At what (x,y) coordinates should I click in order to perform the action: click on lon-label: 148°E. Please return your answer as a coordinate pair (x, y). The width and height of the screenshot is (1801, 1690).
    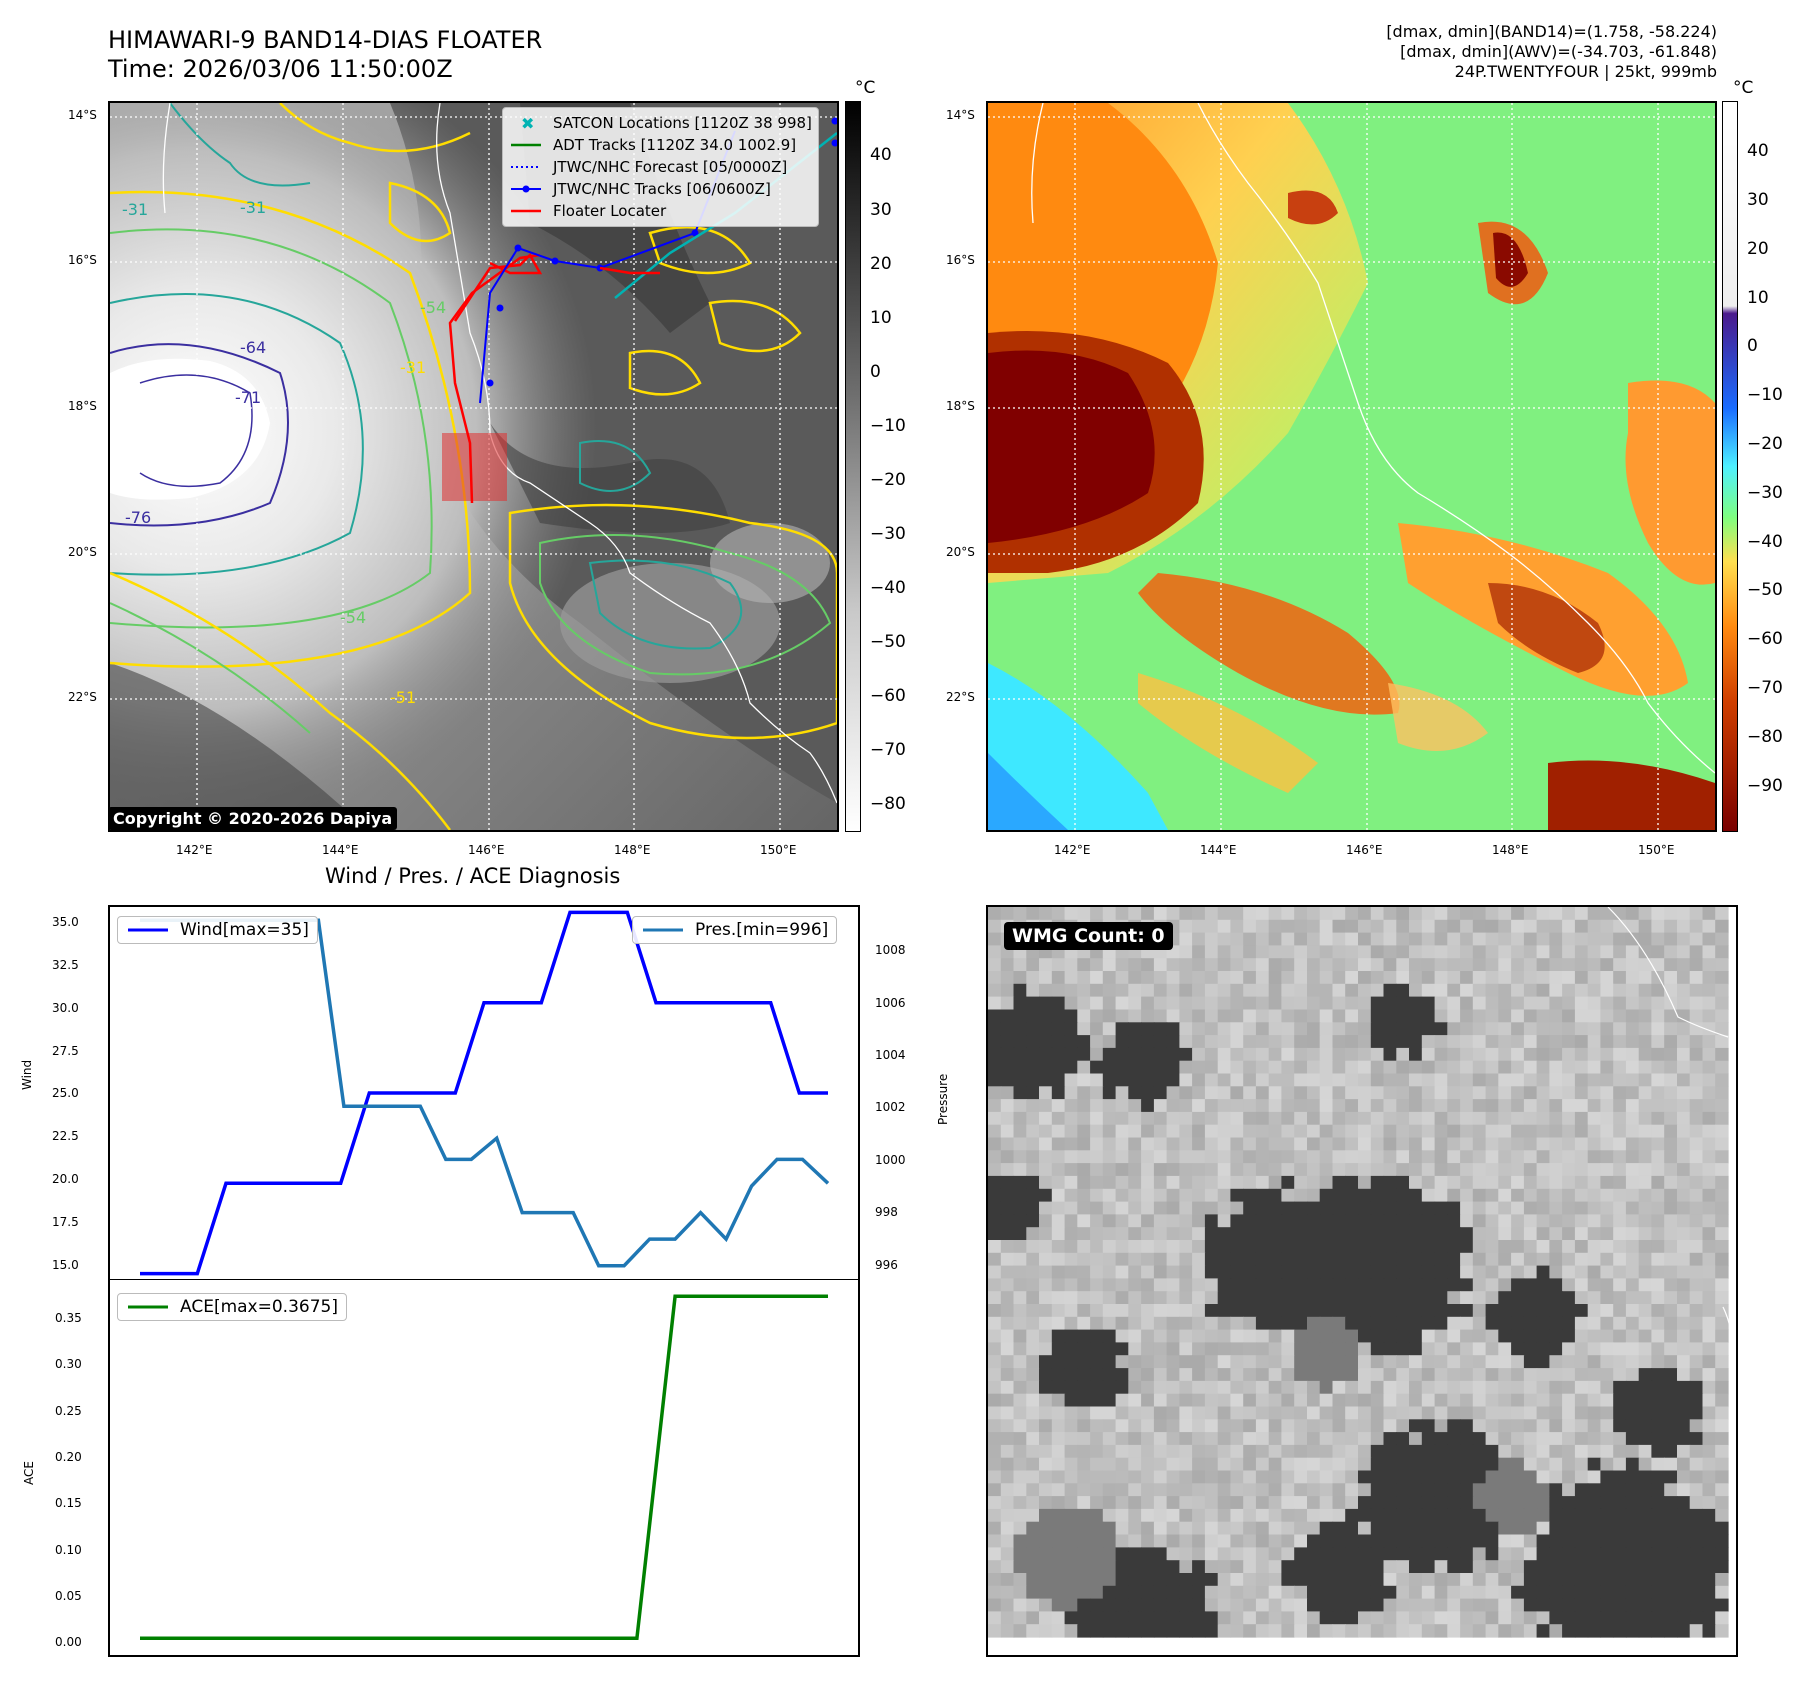
    Looking at the image, I should click on (632, 850).